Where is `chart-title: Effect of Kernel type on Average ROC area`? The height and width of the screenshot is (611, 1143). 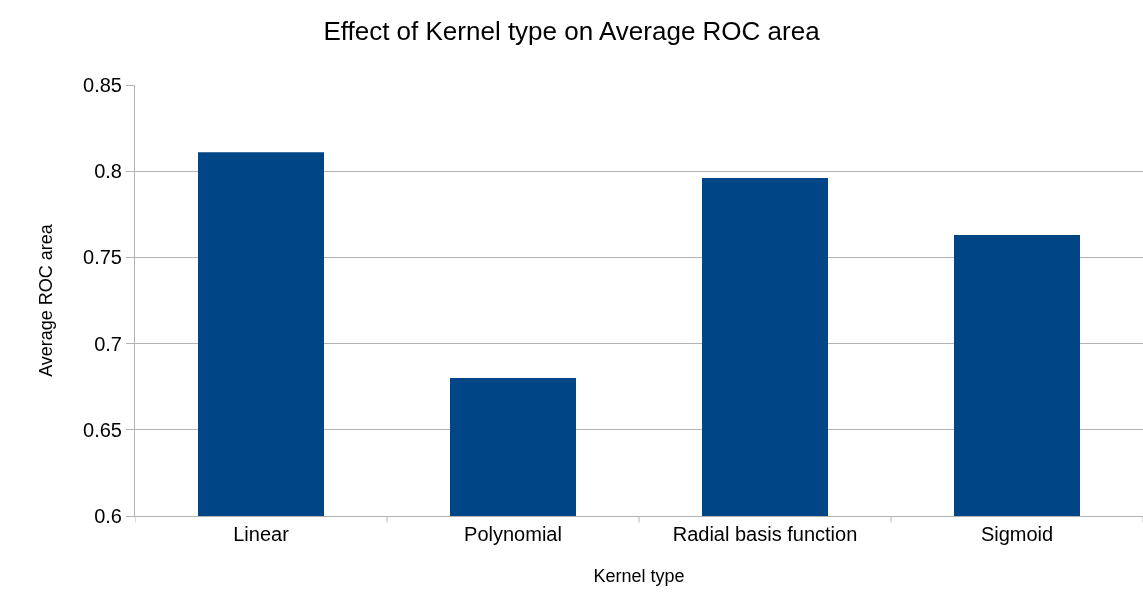 chart-title: Effect of Kernel type on Average ROC area is located at coordinates (572, 30).